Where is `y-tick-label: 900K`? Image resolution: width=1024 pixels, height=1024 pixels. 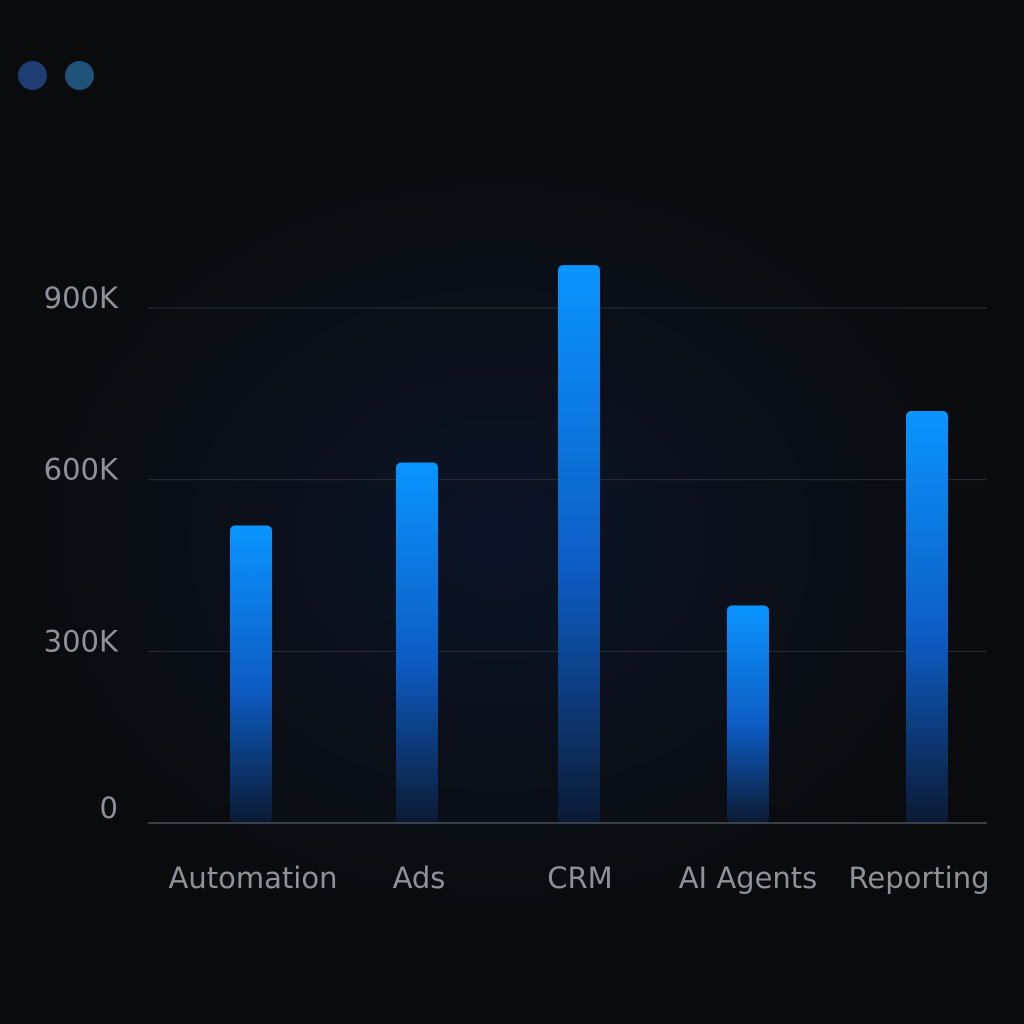 y-tick-label: 900K is located at coordinates (81, 298).